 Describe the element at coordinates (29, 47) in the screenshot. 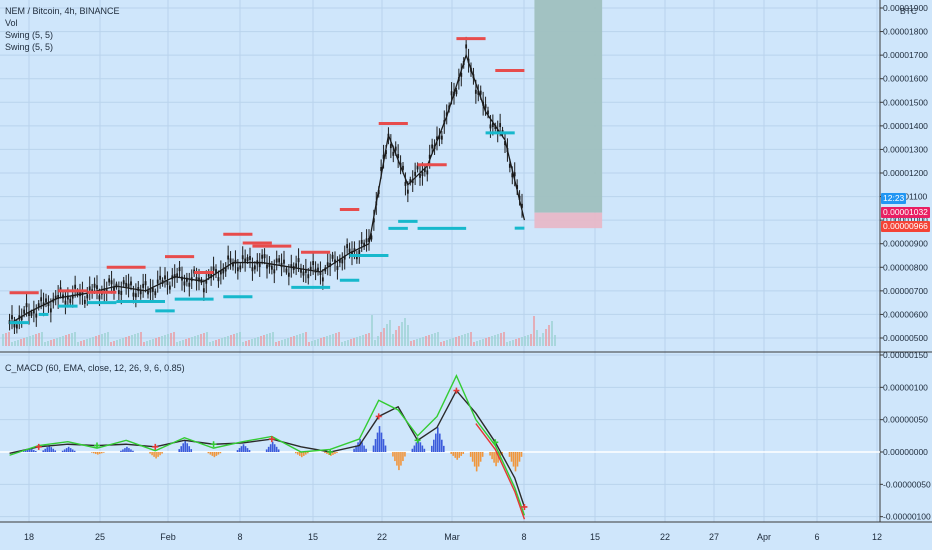

I see `swing-indicator-label-2: Swing (5, 5)` at that location.